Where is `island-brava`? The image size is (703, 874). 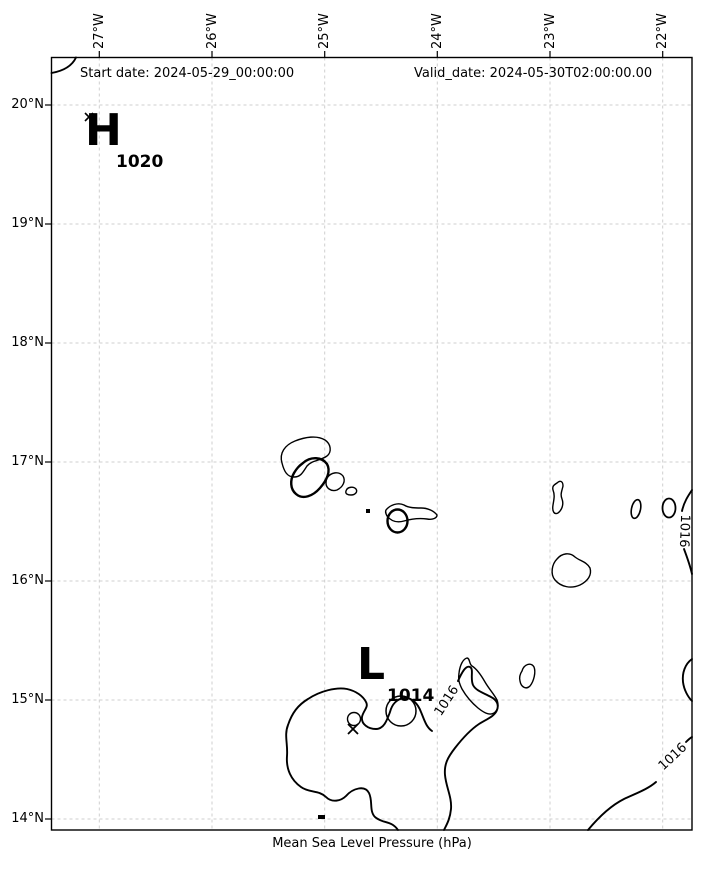
island-brava is located at coordinates (354, 719).